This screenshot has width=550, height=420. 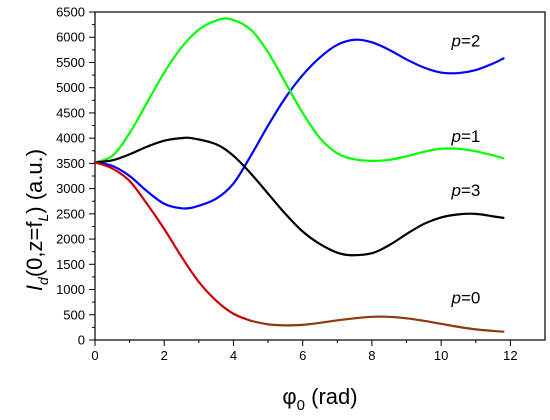 I want to click on y-axis-label-sub-d: d, so click(x=43, y=280).